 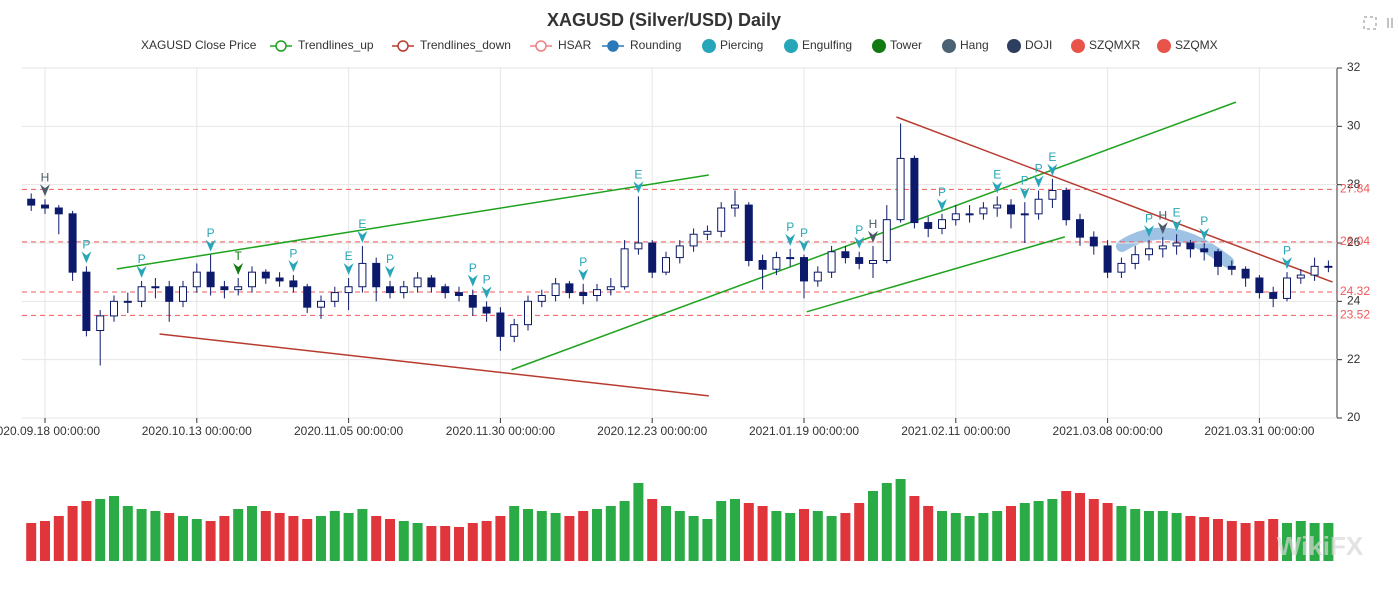 What do you see at coordinates (50, 431) in the screenshot?
I see `x-tick-label: 2020.09.18 00:00:00` at bounding box center [50, 431].